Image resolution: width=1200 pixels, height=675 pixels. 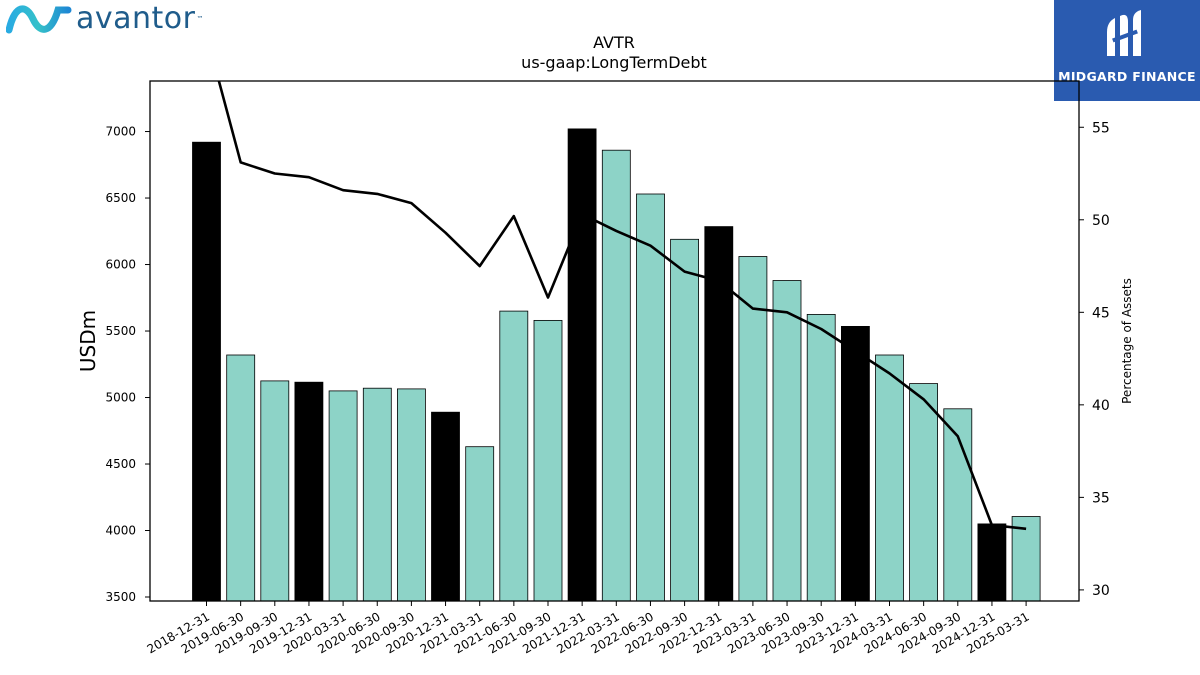 I want to click on y-tick-label: 3500, so click(x=120, y=597).